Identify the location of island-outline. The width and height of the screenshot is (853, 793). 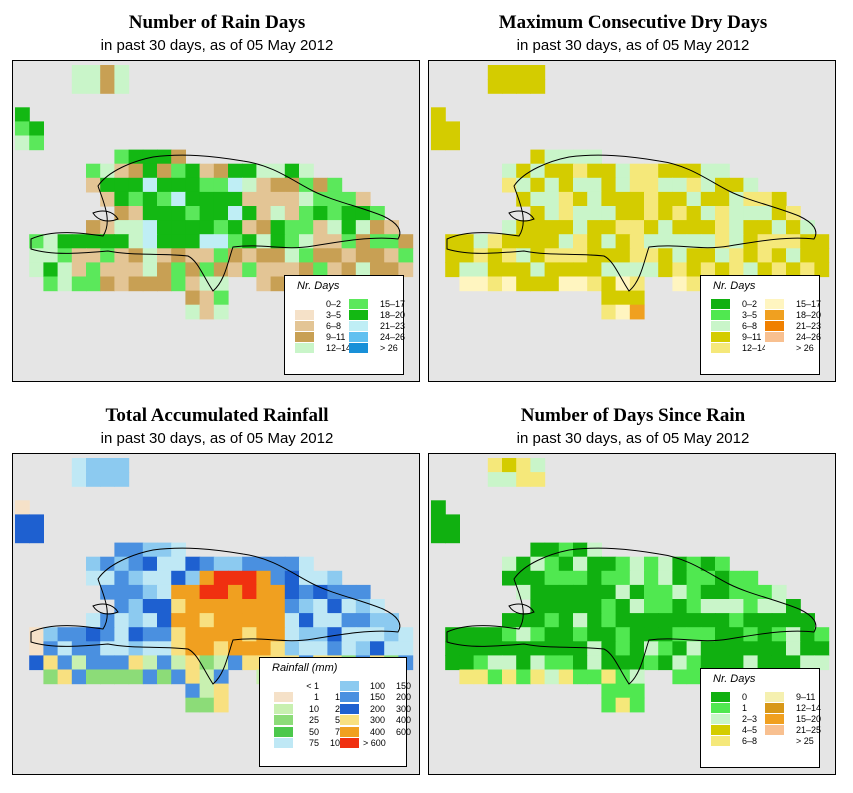
(215, 223).